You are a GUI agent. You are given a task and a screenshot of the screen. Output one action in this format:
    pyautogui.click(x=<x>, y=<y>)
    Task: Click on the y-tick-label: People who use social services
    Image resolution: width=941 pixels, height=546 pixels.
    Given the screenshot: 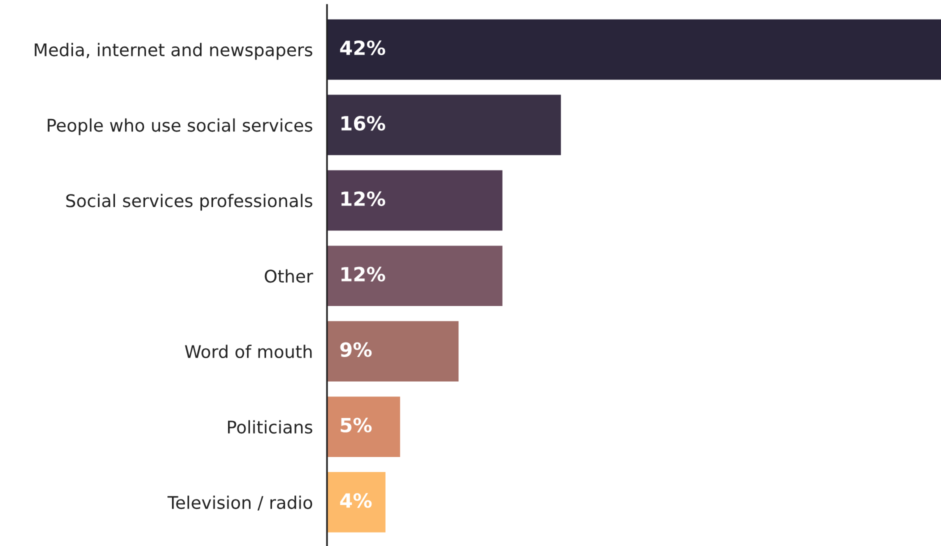 What is the action you would take?
    pyautogui.click(x=180, y=127)
    